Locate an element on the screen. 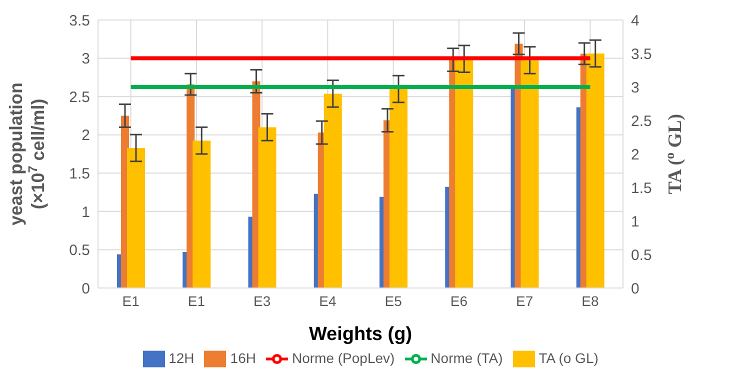  legend-label: TA (o GL) is located at coordinates (568, 358).